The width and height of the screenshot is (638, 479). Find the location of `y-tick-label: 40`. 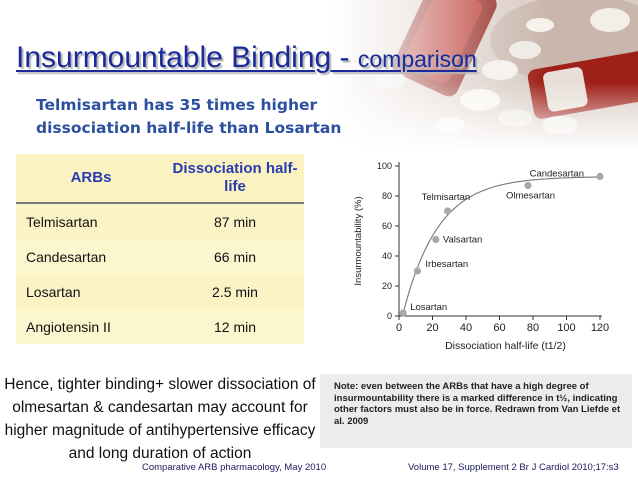

y-tick-label: 40 is located at coordinates (387, 256).